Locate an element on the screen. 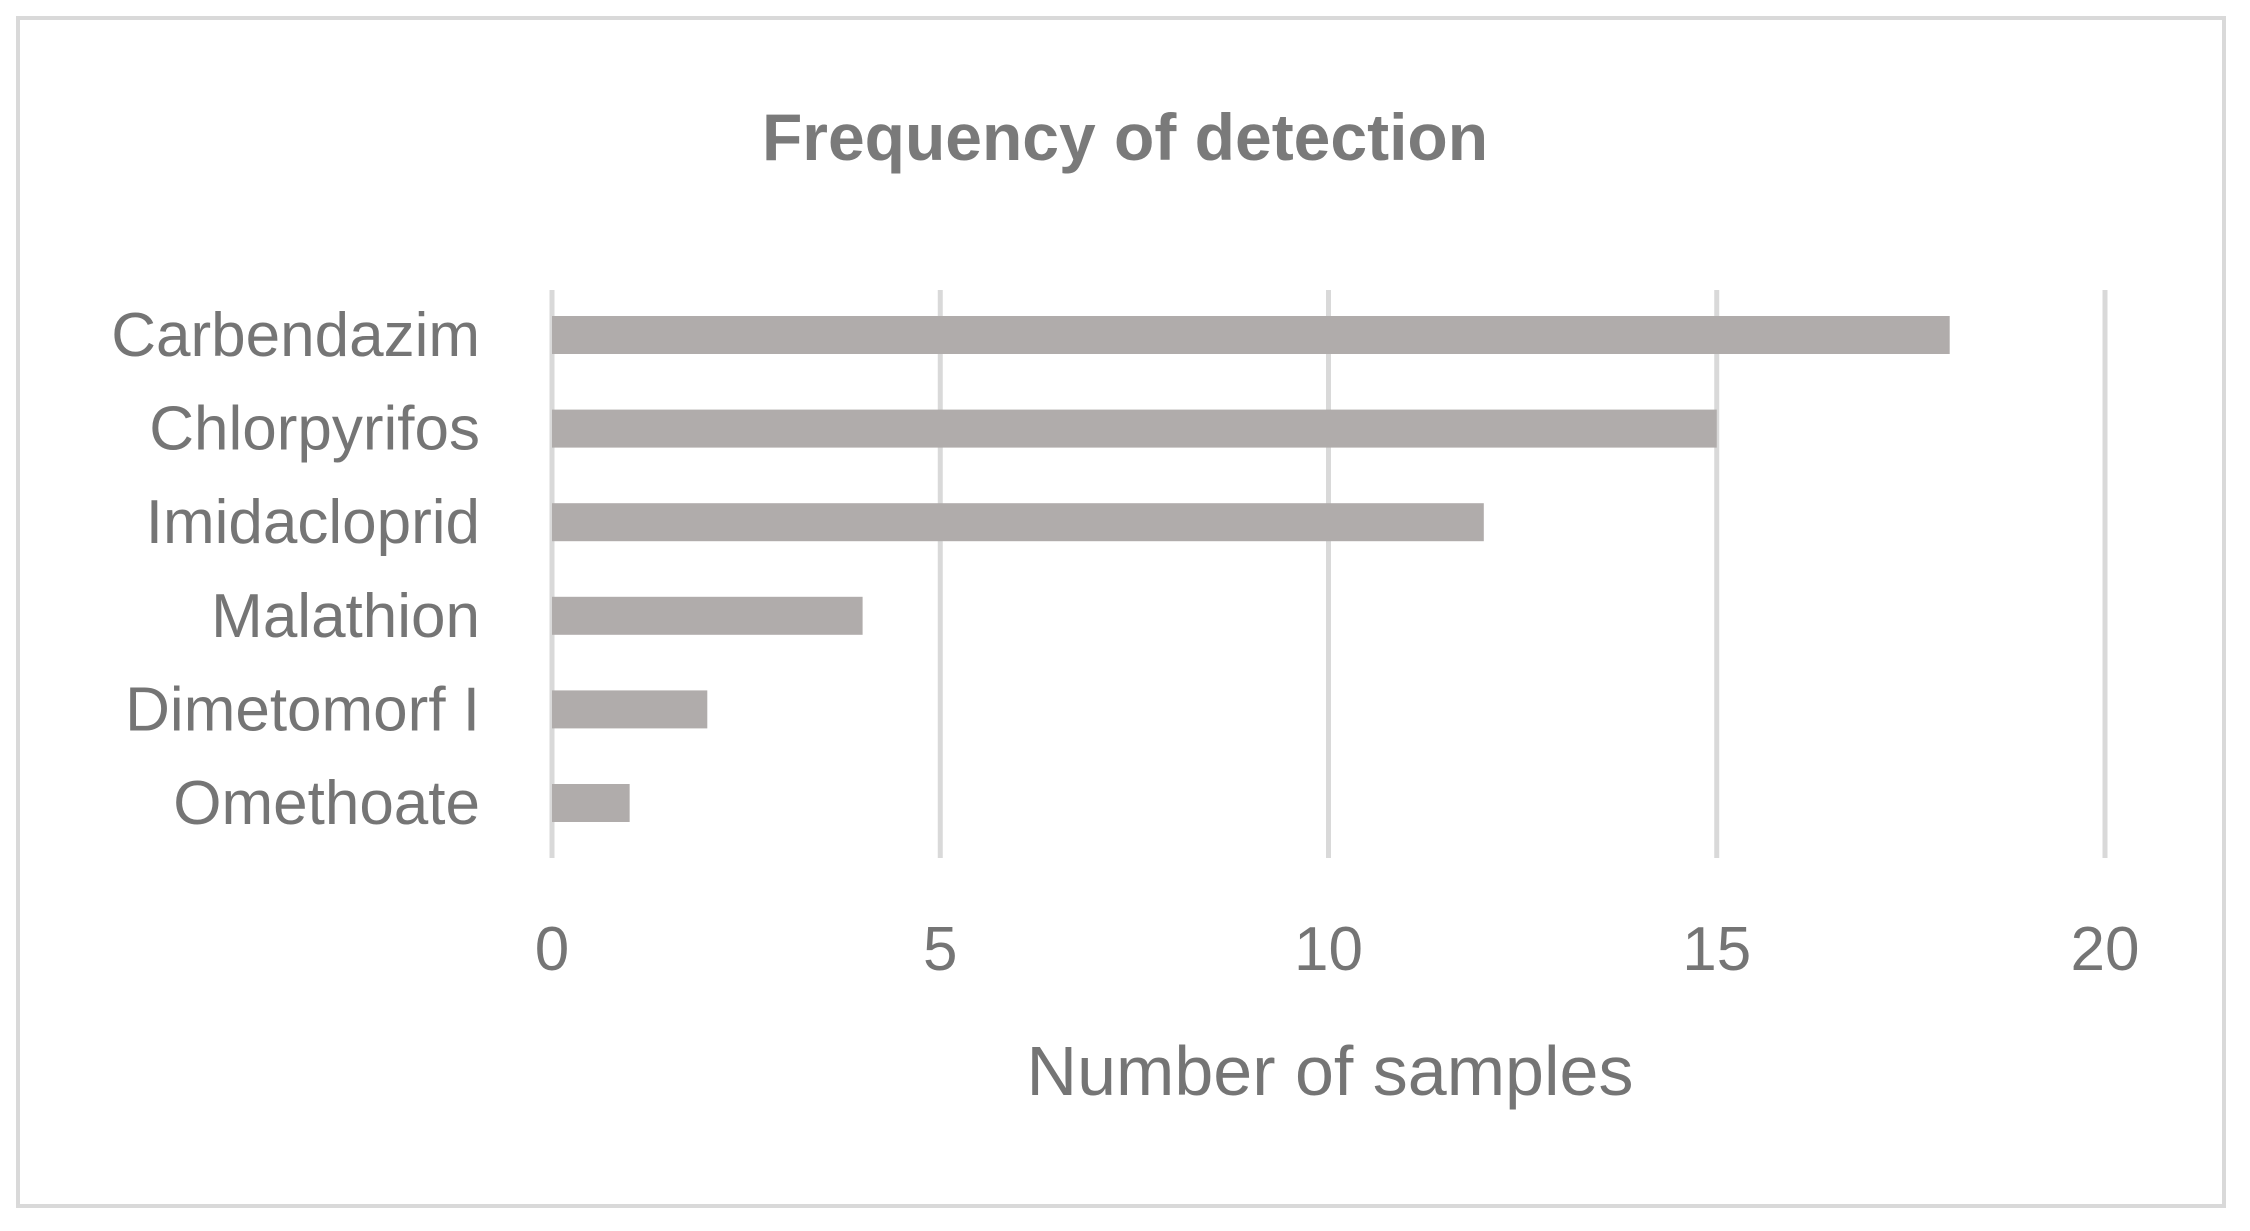 The image size is (2250, 1231). bar-carbendazim is located at coordinates (1251, 335).